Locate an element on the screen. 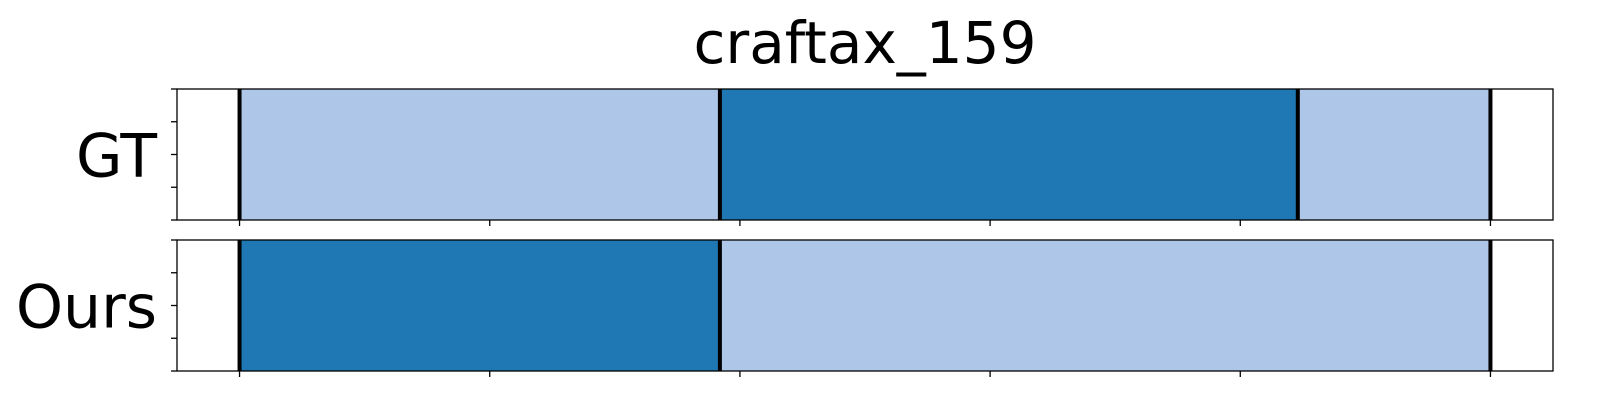  chart-title: craftax_159 is located at coordinates (865, 43).